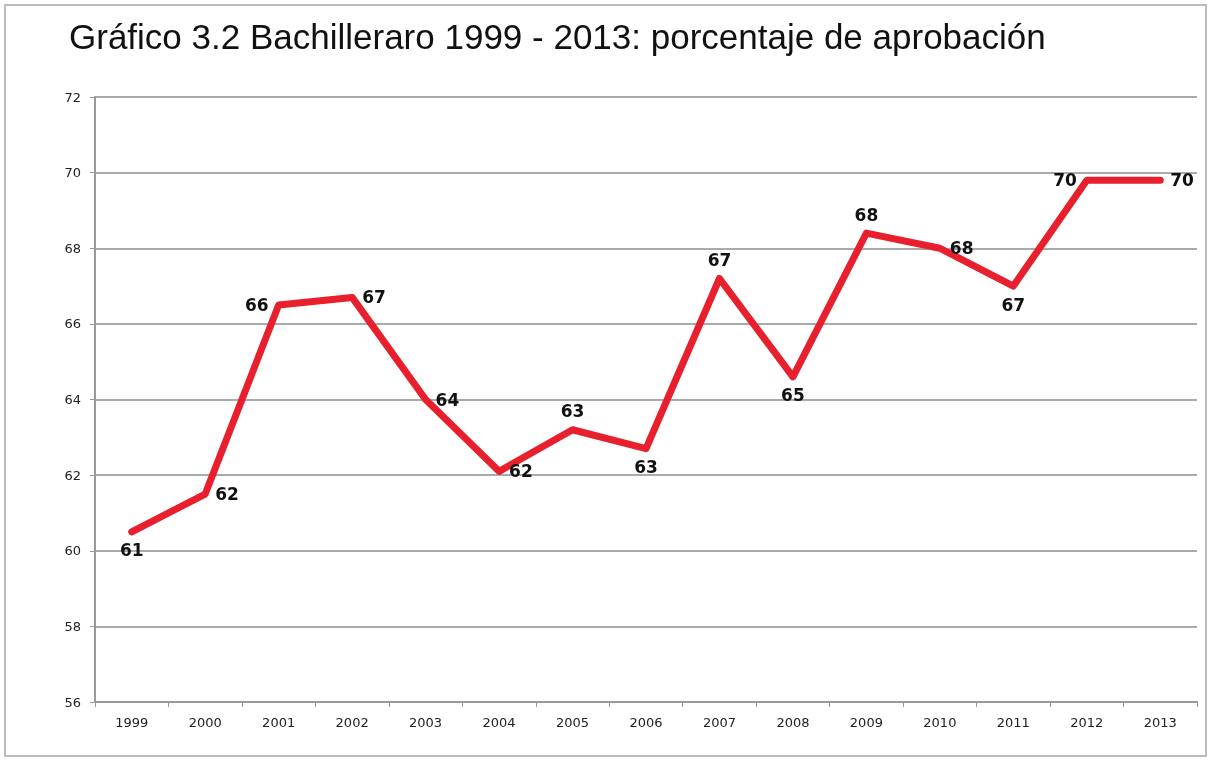 The image size is (1213, 763). What do you see at coordinates (1013, 722) in the screenshot?
I see `x-tick-label: 2011` at bounding box center [1013, 722].